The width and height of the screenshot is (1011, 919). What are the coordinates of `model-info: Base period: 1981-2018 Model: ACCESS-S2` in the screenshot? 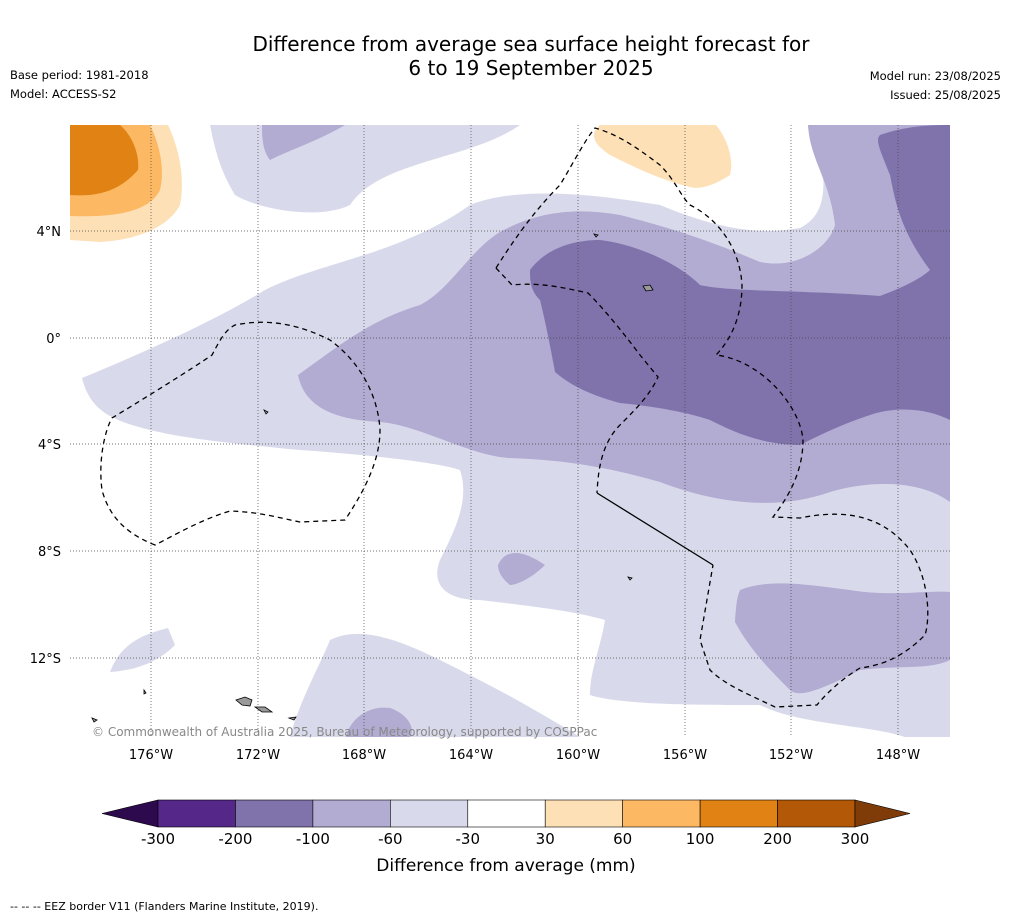 It's located at (79, 85).